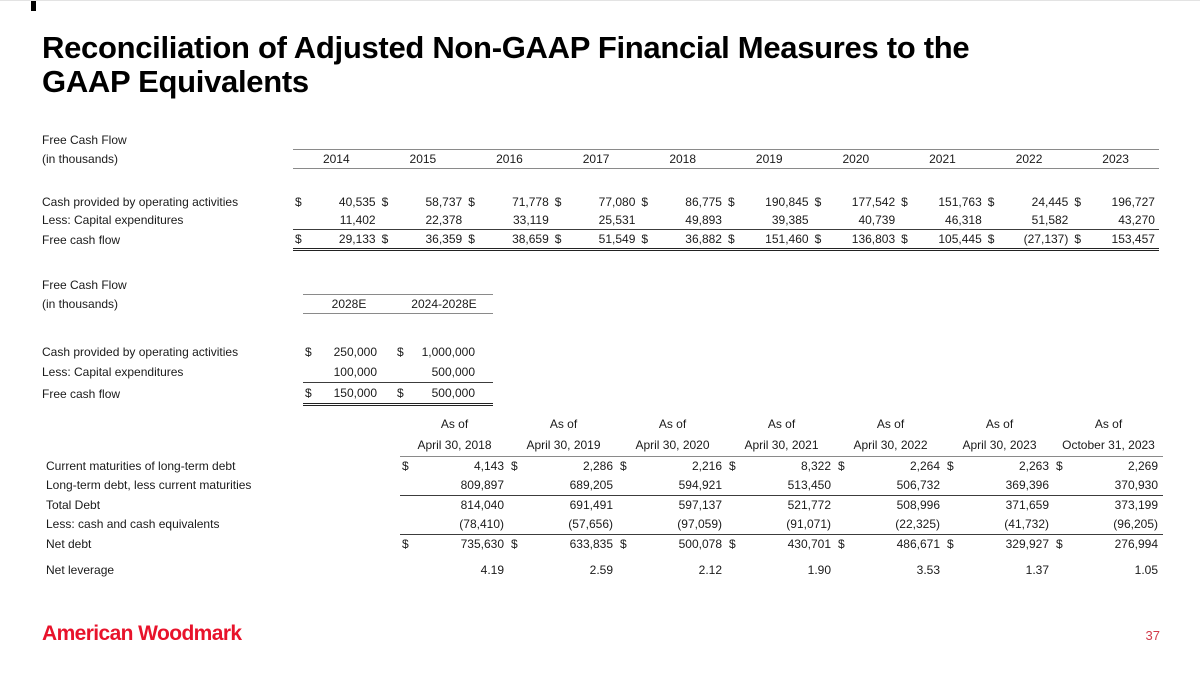  What do you see at coordinates (689, 220) in the screenshot?
I see `value-cell: 49,893` at bounding box center [689, 220].